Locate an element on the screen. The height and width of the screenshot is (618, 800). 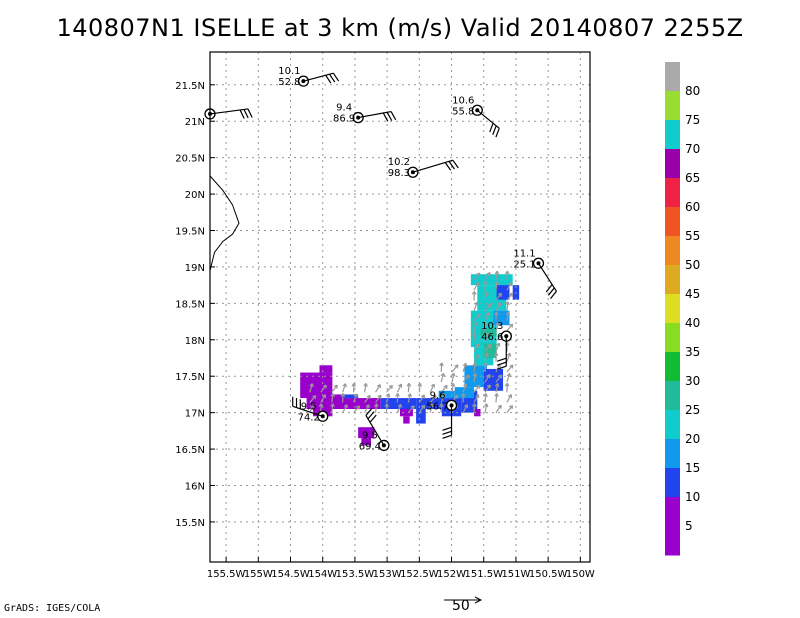
colorbar-label: 40 is located at coordinates (692, 323).